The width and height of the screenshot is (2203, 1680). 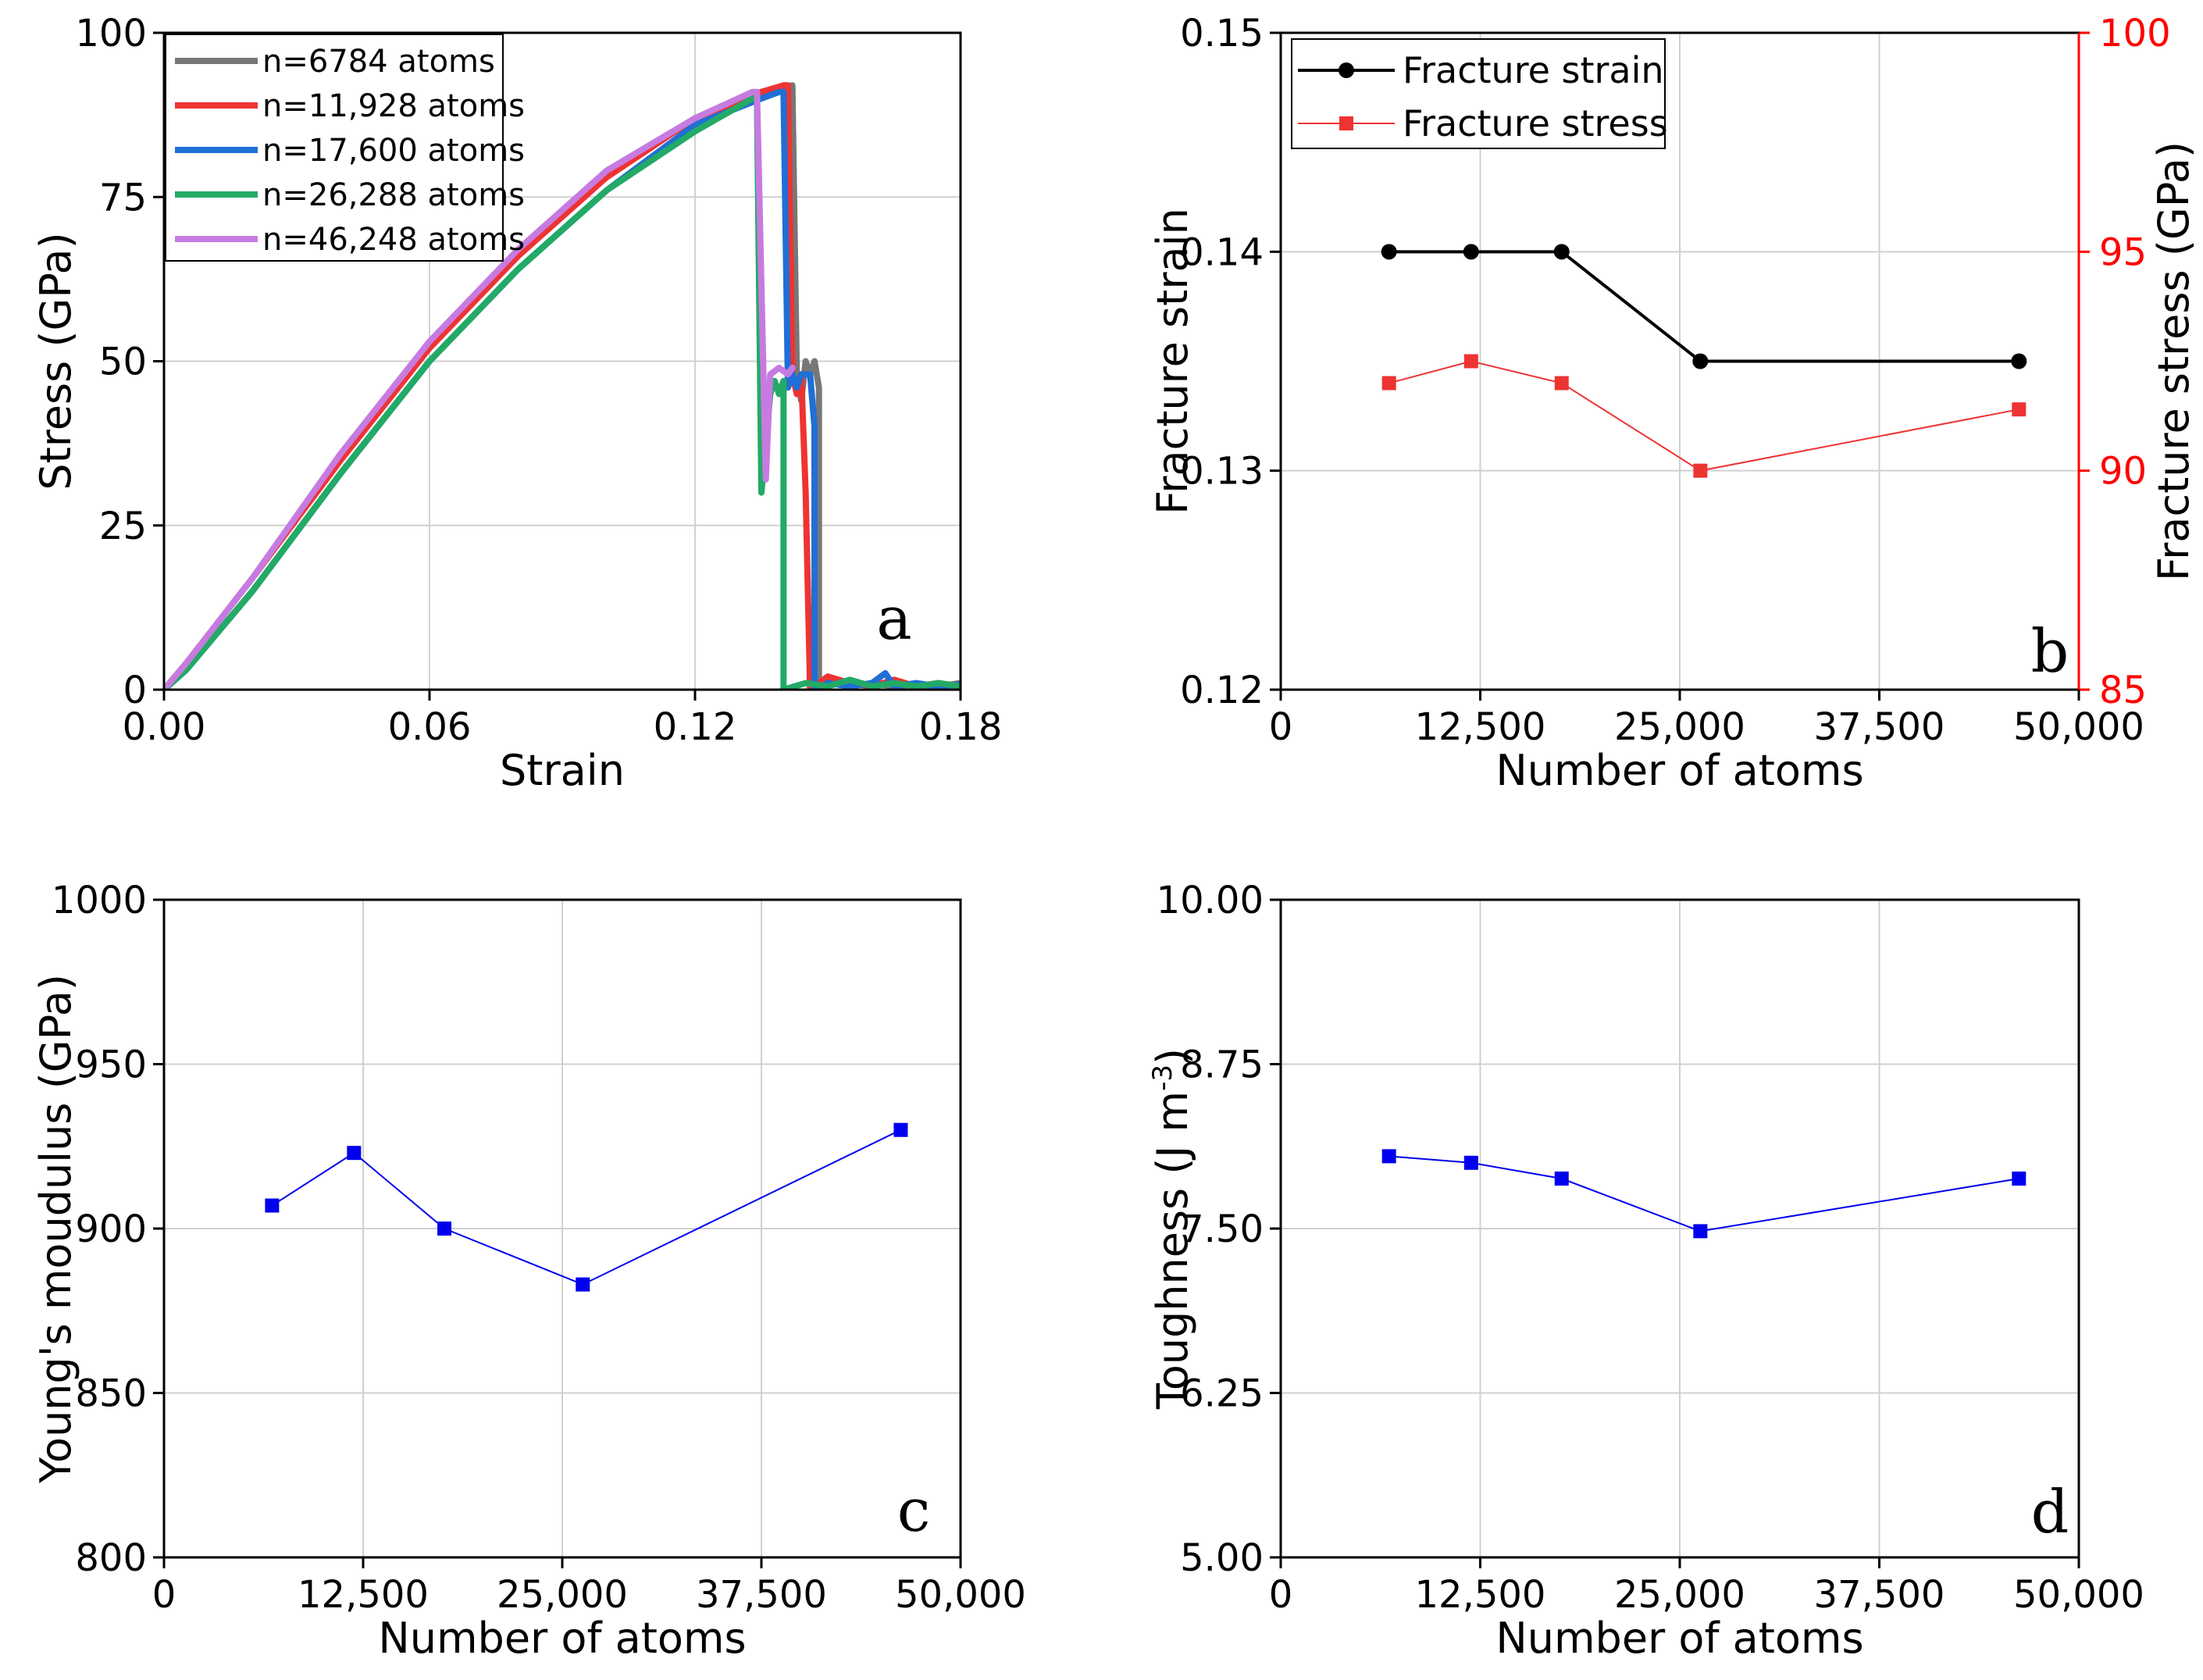 What do you see at coordinates (55, 361) in the screenshot?
I see `y-axis-label: Stress (GPa)` at bounding box center [55, 361].